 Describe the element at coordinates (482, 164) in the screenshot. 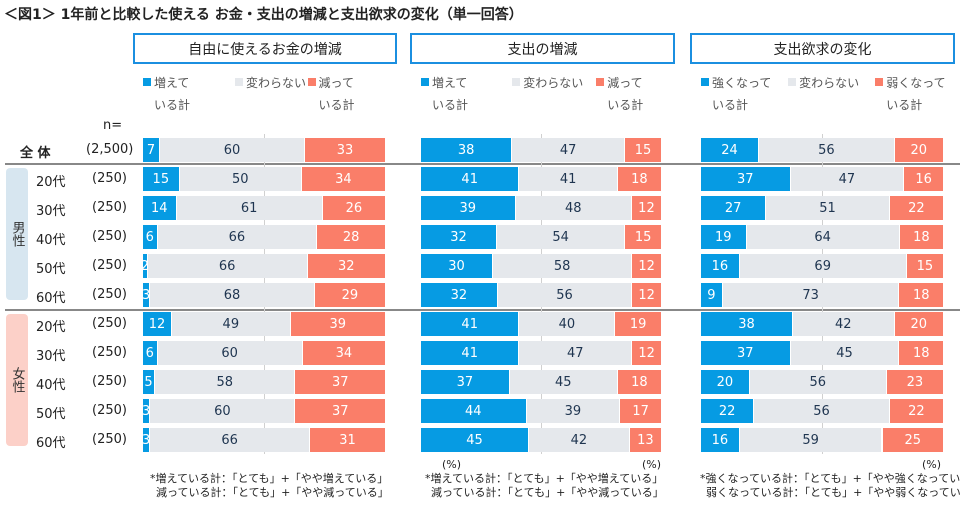

I see `divider-total` at that location.